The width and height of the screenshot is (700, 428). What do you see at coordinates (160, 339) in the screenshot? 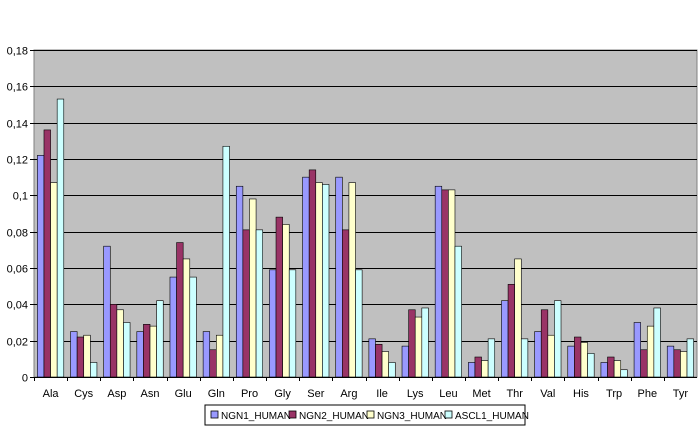
I see `bar-ascl1-human-asn` at bounding box center [160, 339].